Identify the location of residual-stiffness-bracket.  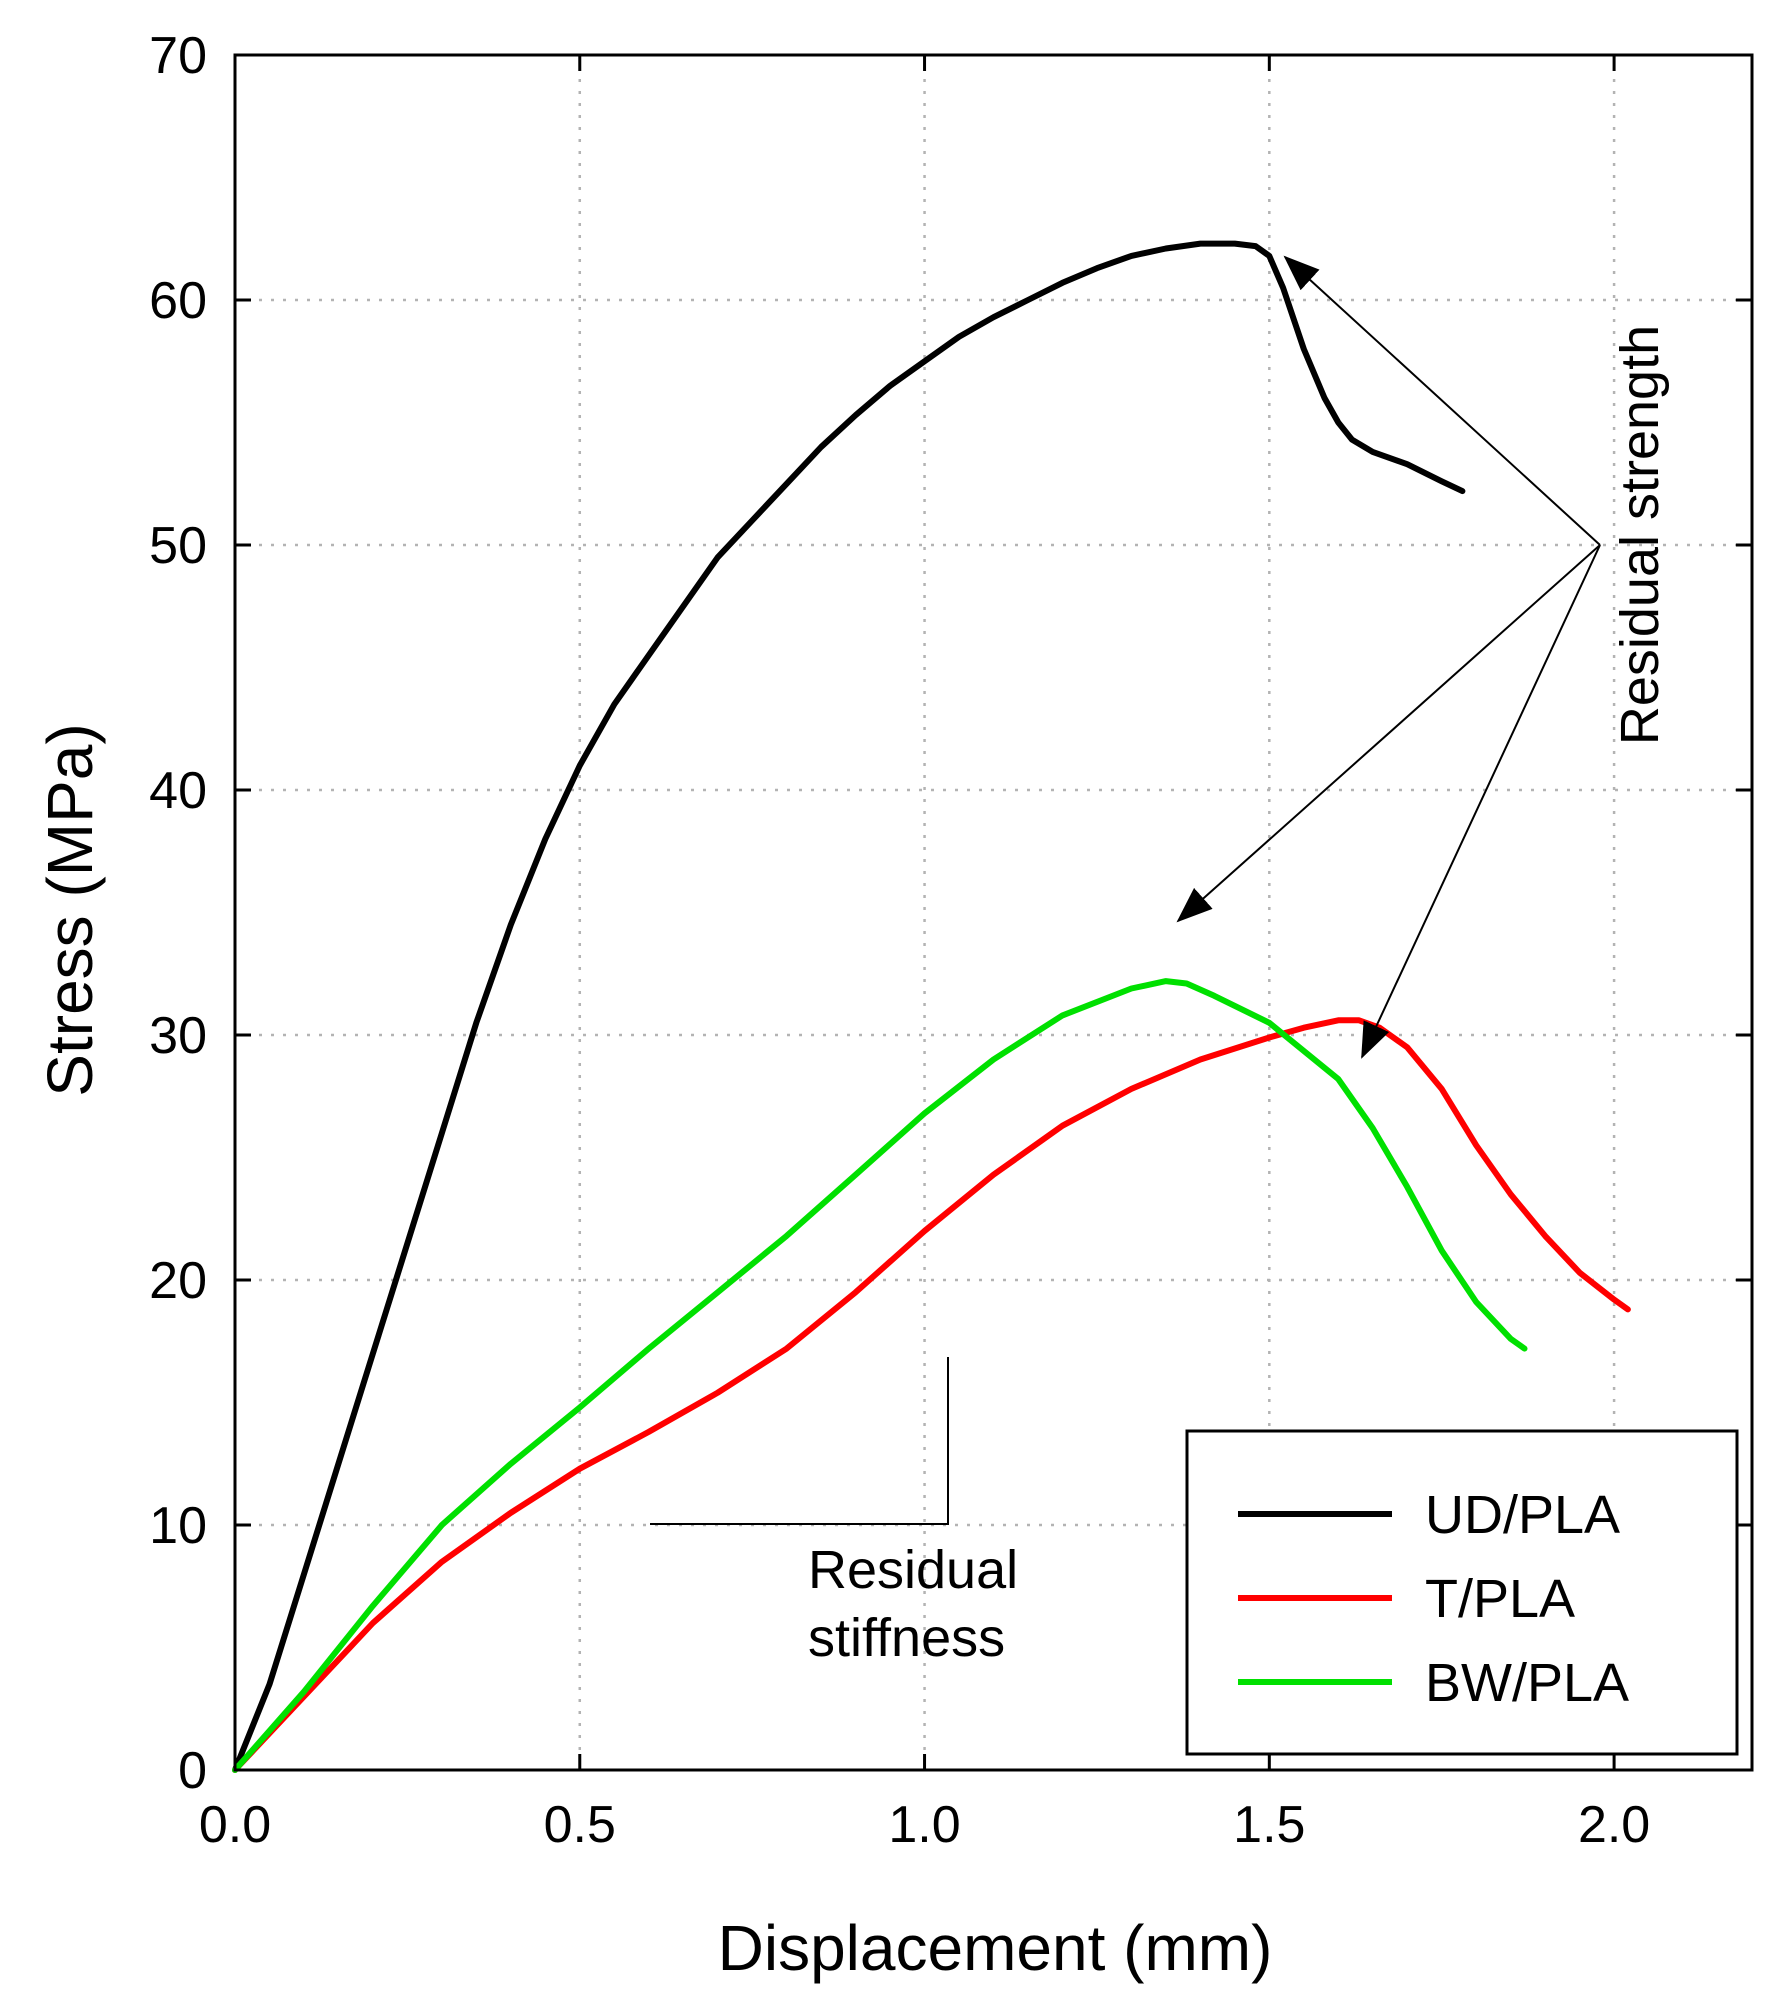
(799, 1441).